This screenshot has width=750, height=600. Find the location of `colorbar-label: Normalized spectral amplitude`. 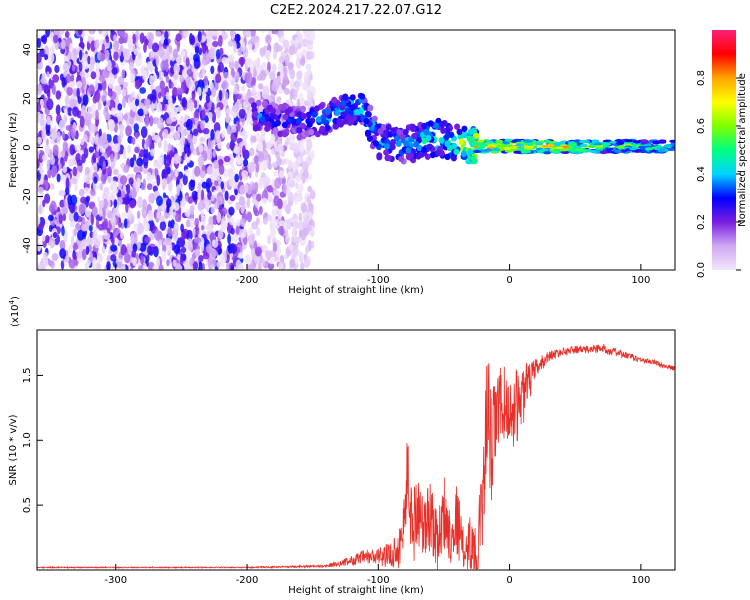

colorbar-label: Normalized spectral amplitude is located at coordinates (742, 150).